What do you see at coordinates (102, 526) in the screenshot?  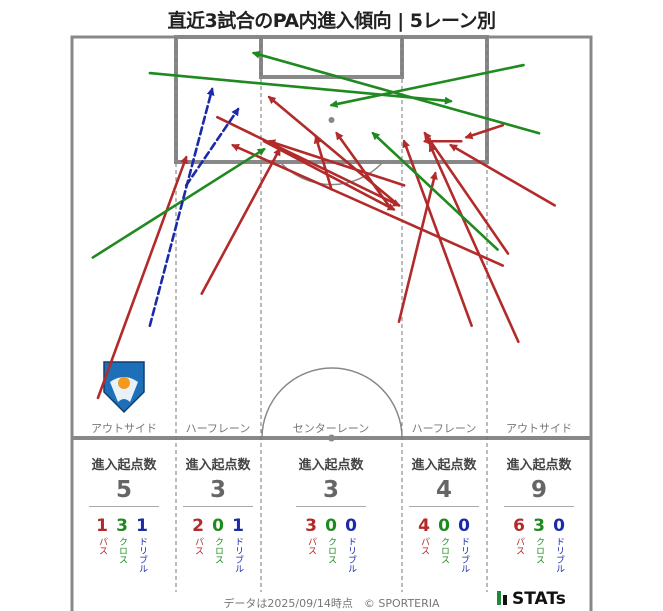 I see `pass-count: 1` at bounding box center [102, 526].